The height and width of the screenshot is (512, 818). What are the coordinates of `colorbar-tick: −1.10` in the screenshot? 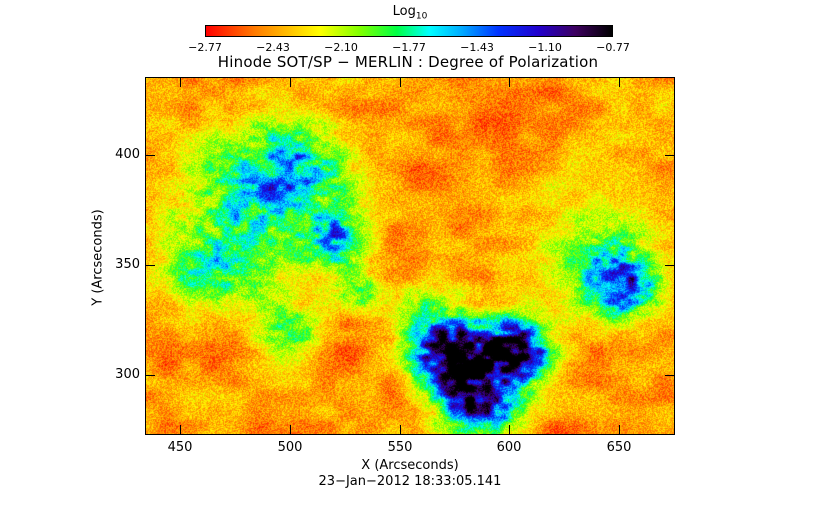 It's located at (545, 47).